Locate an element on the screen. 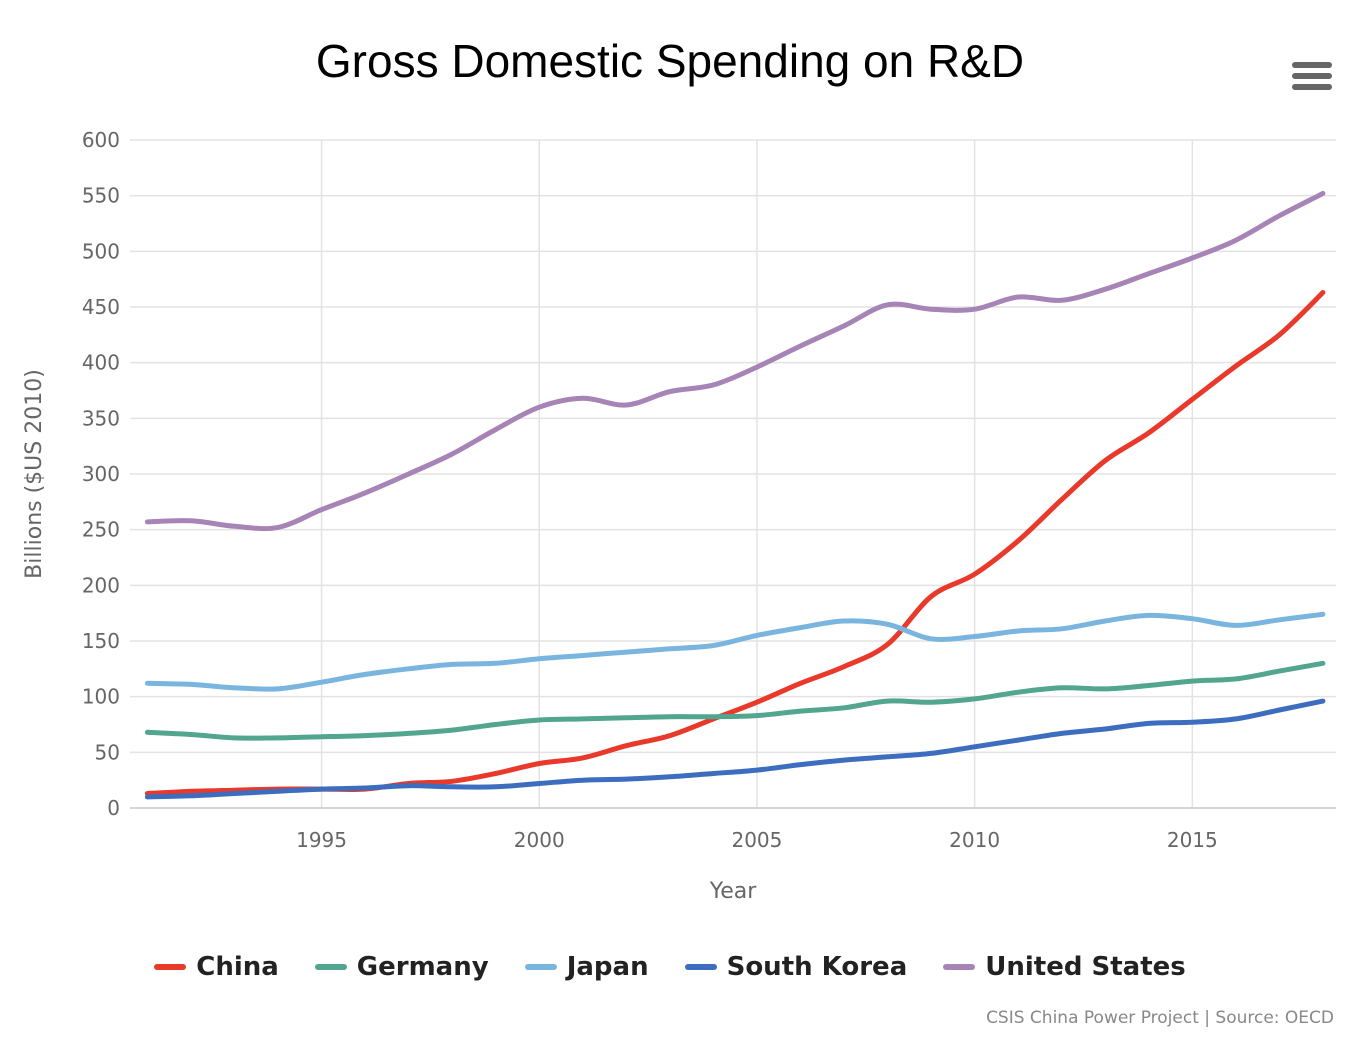 The image size is (1366, 1060). legend-label: Germany is located at coordinates (422, 967).